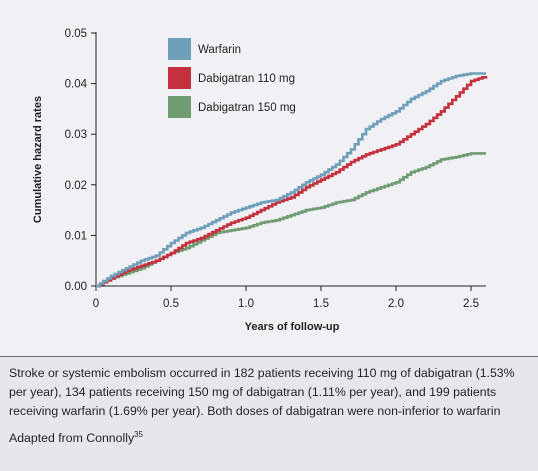 Image resolution: width=538 pixels, height=471 pixels. I want to click on y-axis-title: Cumulative hazard rates, so click(38, 159).